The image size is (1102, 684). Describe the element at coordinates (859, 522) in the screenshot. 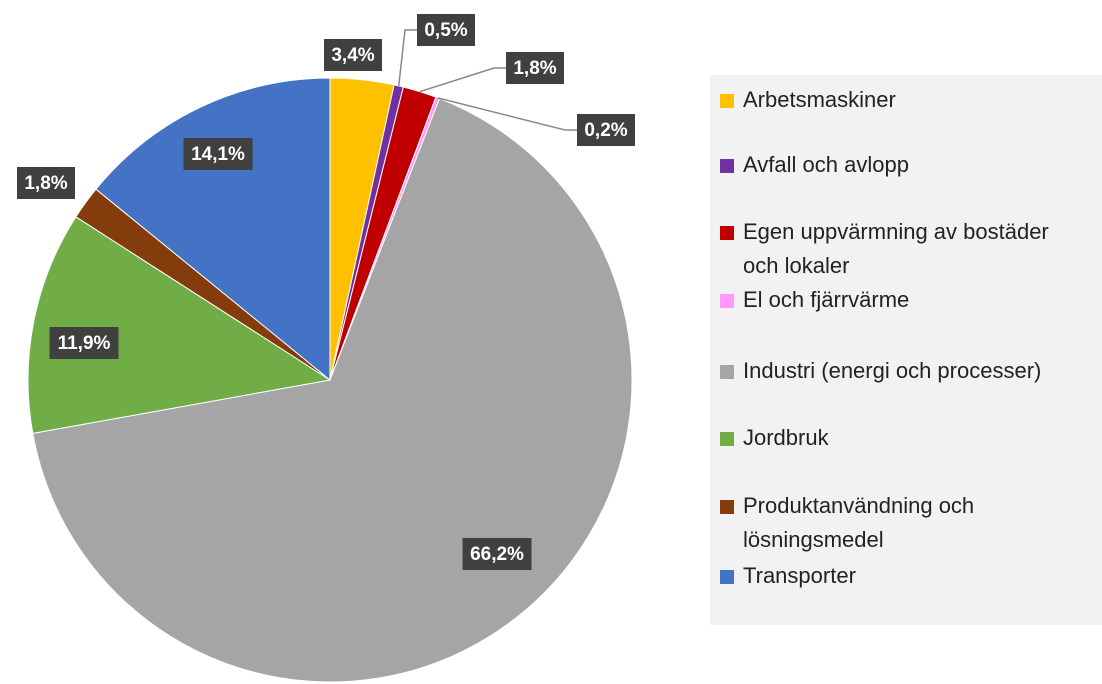

I see `legend-label: Produktanvändning och lösningsmedel` at that location.